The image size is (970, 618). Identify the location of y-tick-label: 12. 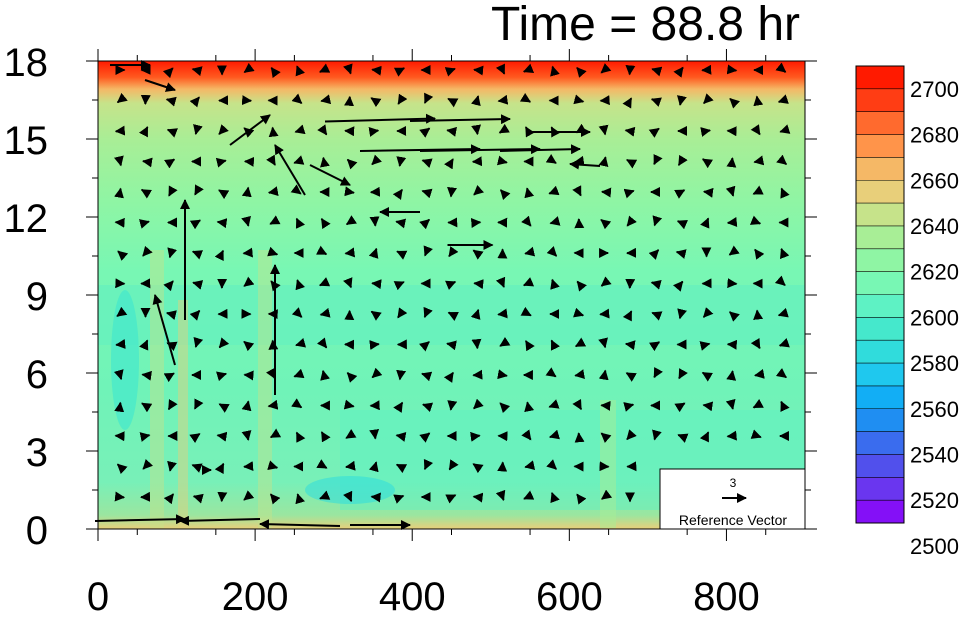
(26, 219).